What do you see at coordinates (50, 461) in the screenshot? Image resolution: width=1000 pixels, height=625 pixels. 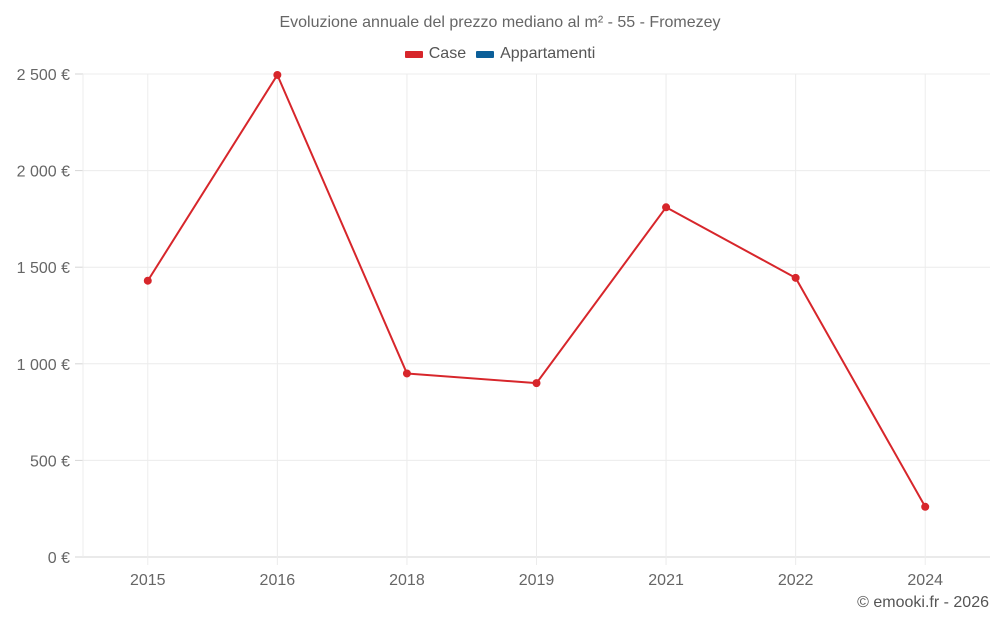 I see `y-tick-label: 500 €` at bounding box center [50, 461].